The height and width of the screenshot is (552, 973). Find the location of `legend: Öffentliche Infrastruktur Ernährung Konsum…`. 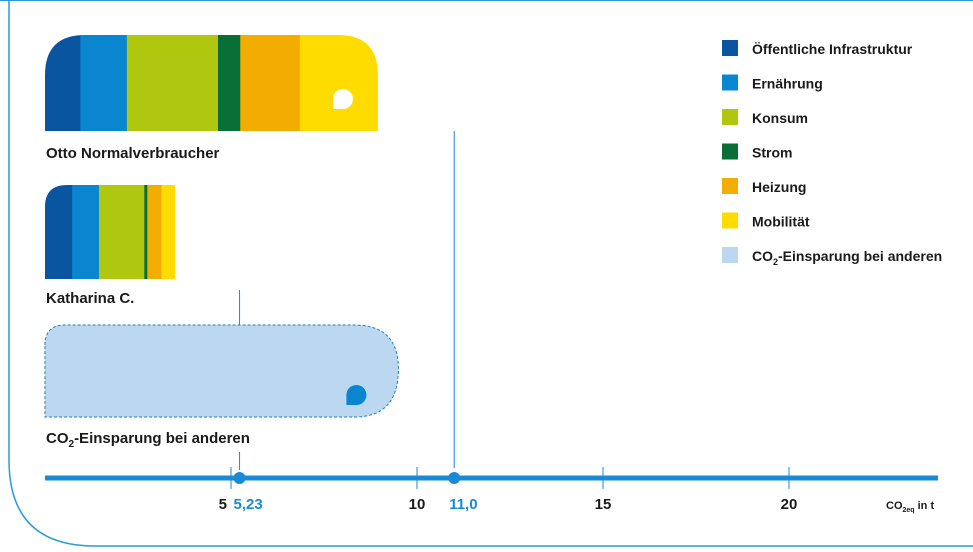

legend: Öffentliche Infrastruktur Ernährung Konsum… is located at coordinates (832, 153).